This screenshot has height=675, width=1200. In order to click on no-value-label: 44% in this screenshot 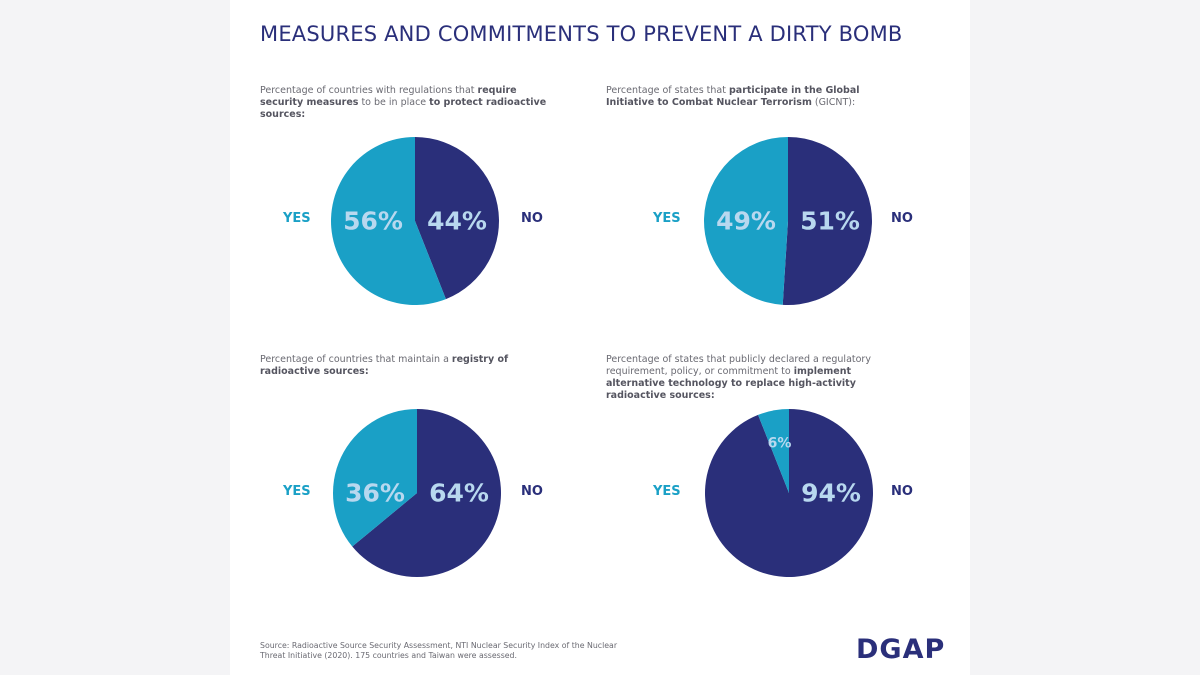, I will do `click(457, 221)`.